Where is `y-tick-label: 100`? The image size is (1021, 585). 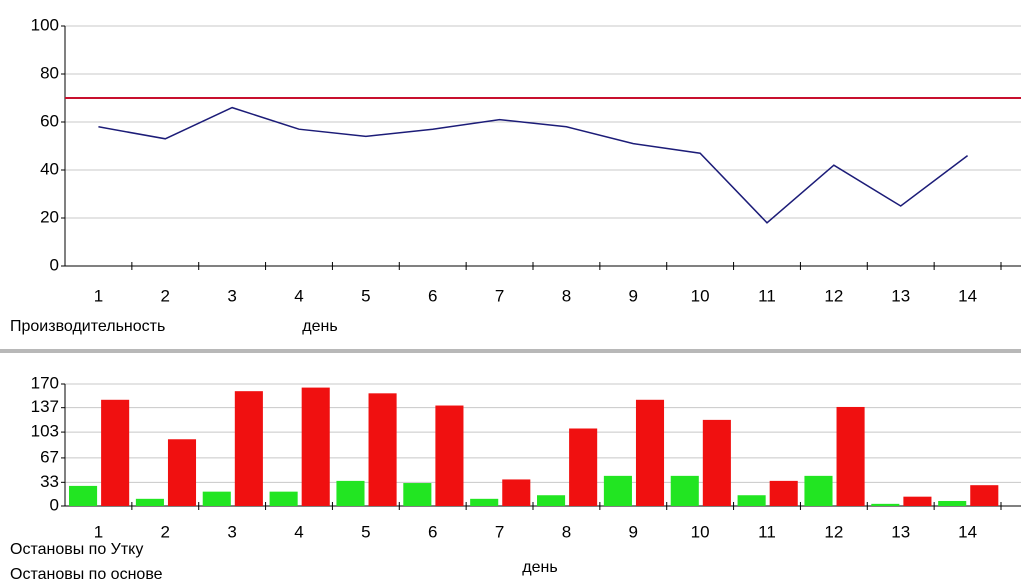
y-tick-label: 100 is located at coordinates (45, 24).